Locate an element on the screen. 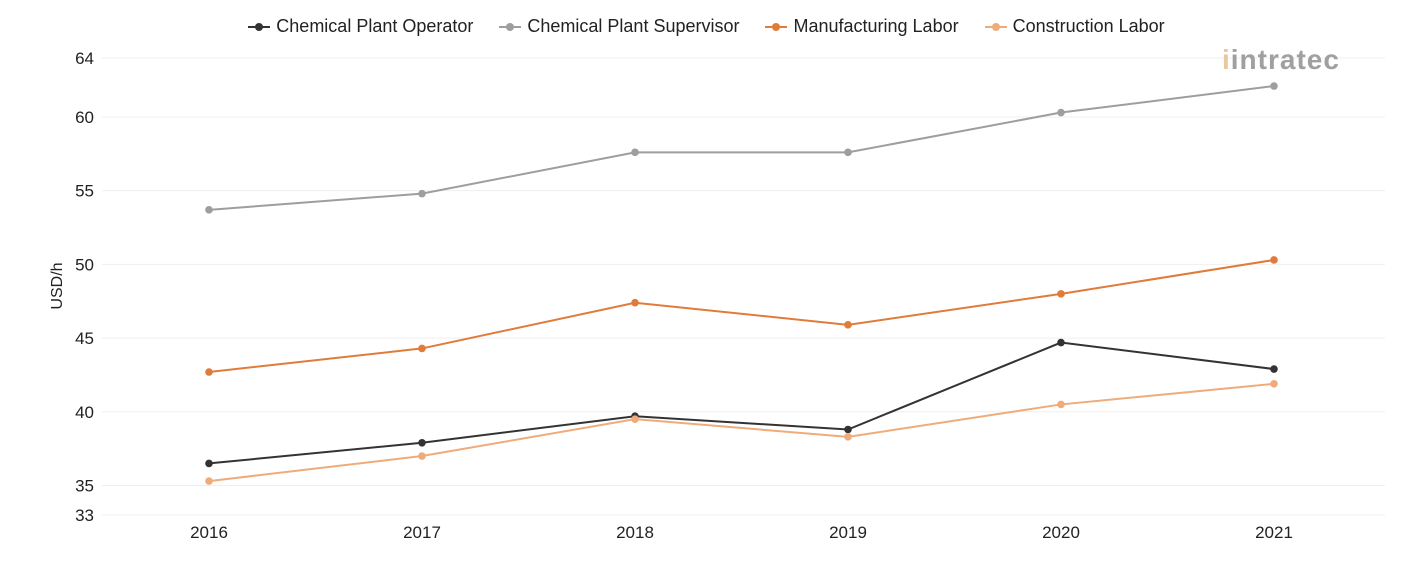 Image resolution: width=1401 pixels, height=561 pixels. x-tick-label: 2018 is located at coordinates (635, 532).